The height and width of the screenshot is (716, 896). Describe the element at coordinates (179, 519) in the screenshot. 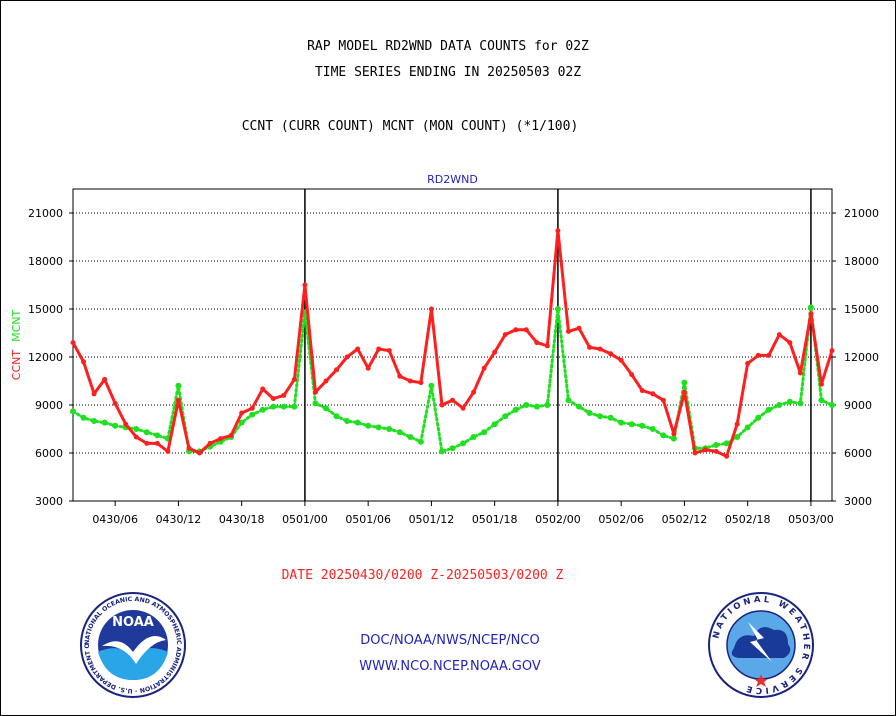

I see `x-tick-label: 0430/12` at that location.